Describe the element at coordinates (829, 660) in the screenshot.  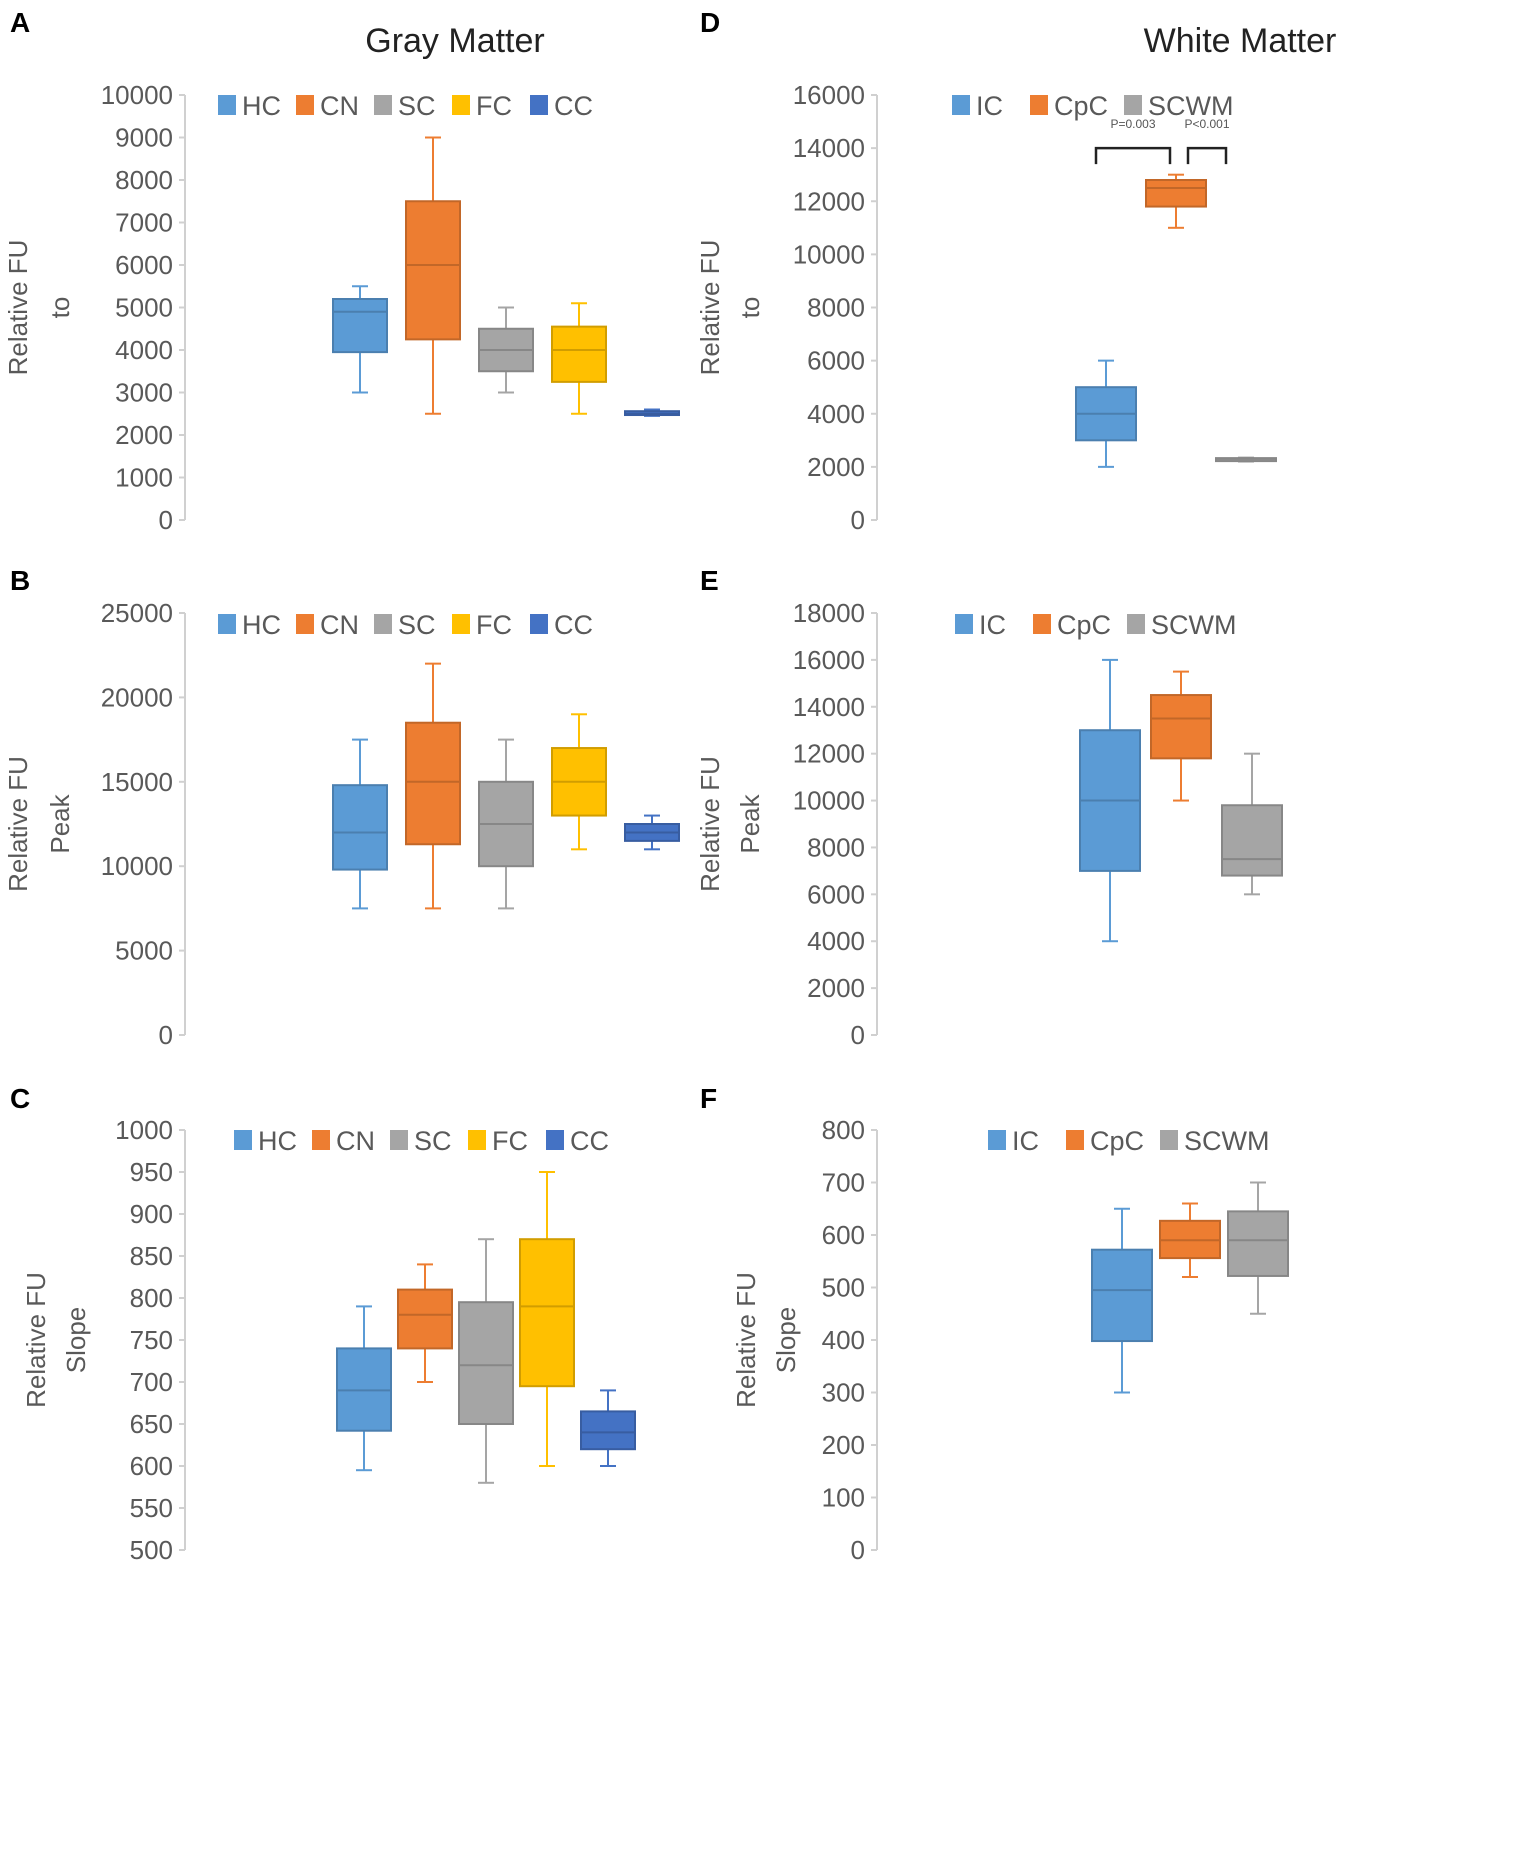
I see `y-tick-label: 16000` at that location.